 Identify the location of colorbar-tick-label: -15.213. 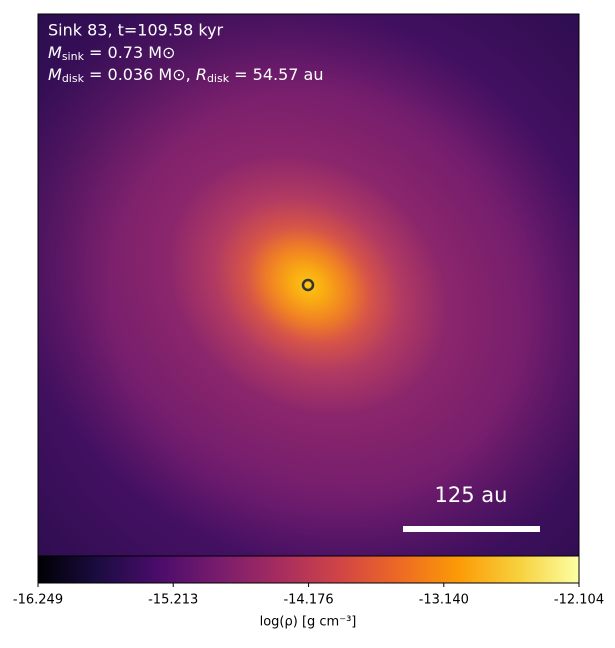
(173, 600).